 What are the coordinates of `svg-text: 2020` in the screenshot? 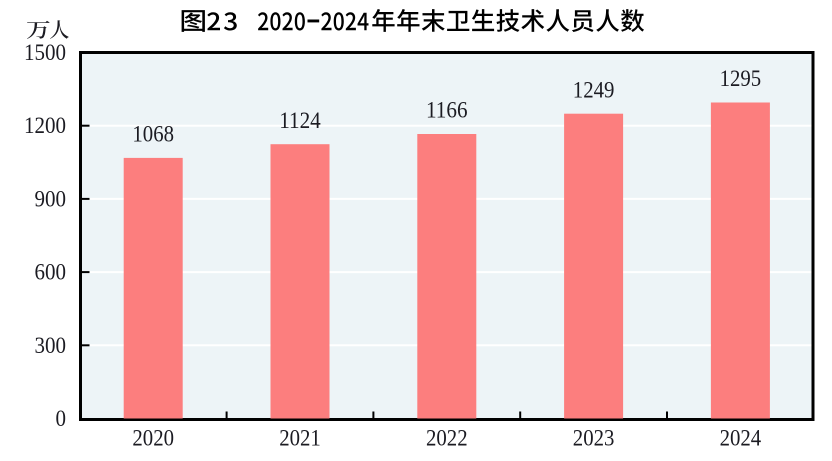 It's located at (153, 437).